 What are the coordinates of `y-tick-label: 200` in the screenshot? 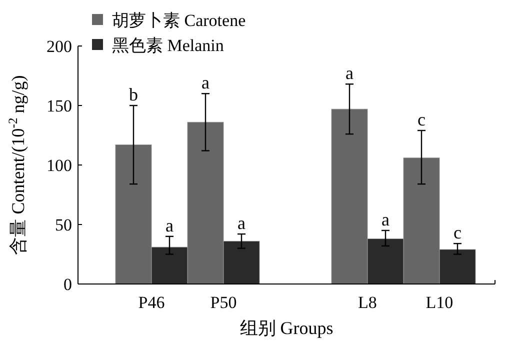 It's located at (59, 46).